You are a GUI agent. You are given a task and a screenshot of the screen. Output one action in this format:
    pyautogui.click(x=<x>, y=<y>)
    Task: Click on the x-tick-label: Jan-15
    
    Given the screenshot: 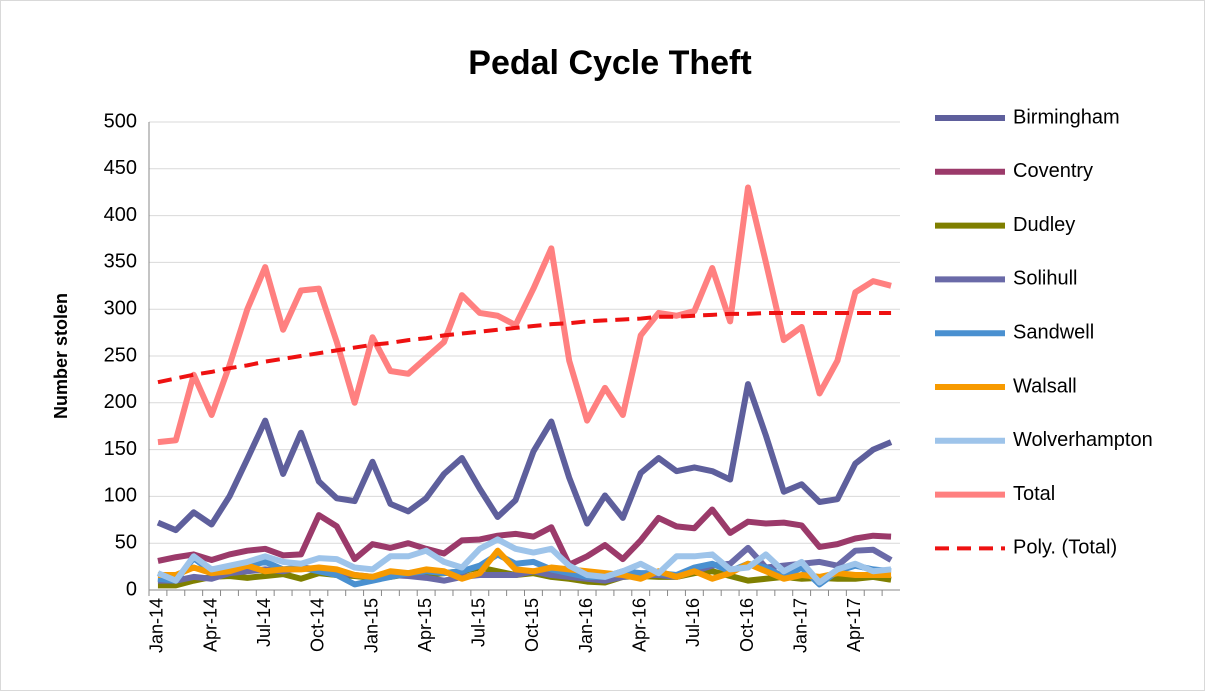 What is the action you would take?
    pyautogui.click(x=371, y=625)
    